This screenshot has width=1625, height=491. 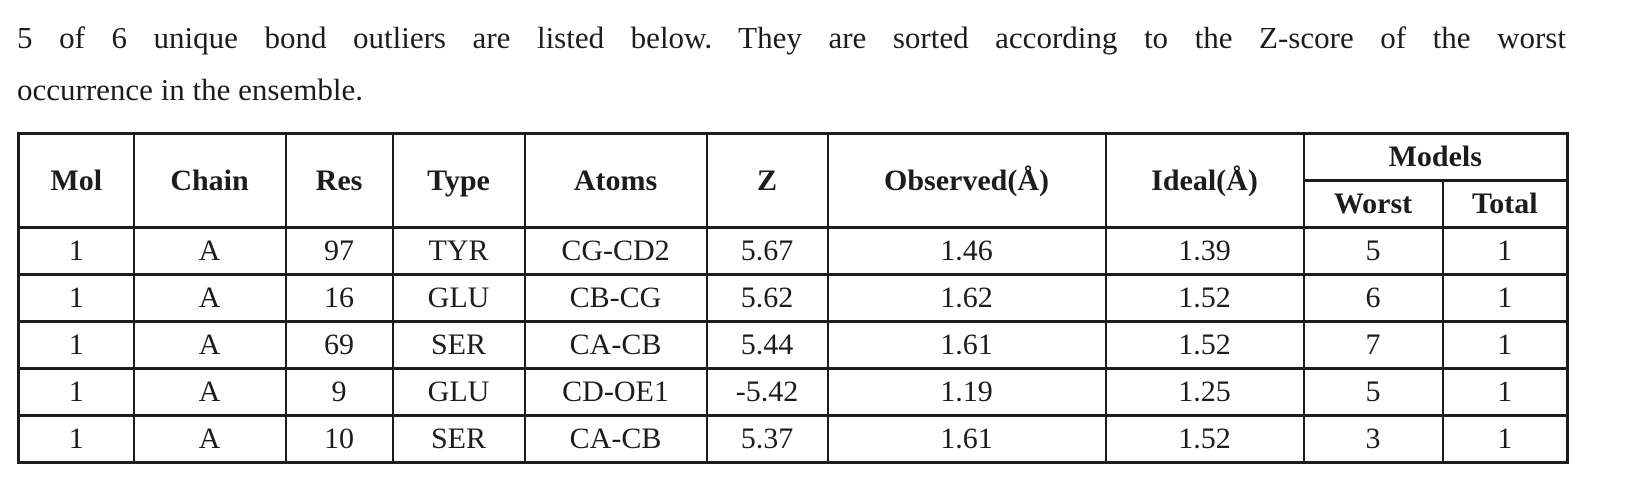 I want to click on cell-worst: 6, so click(x=1373, y=298).